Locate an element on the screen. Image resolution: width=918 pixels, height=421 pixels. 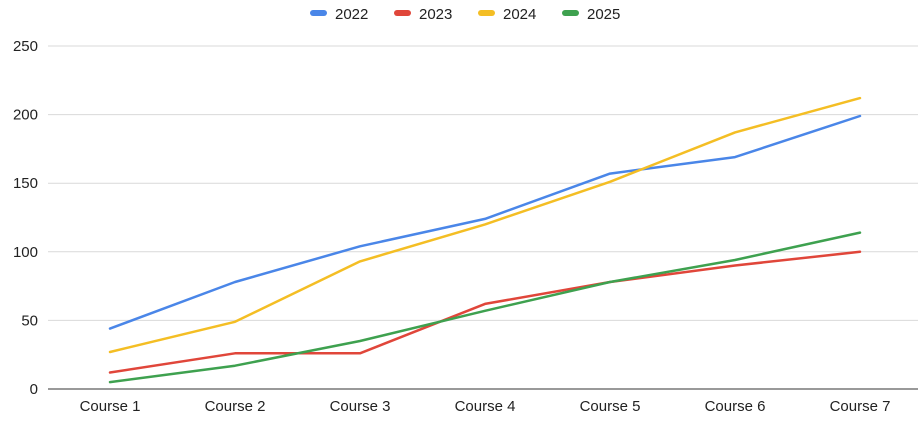
legend-swatch-2023 is located at coordinates (402, 13).